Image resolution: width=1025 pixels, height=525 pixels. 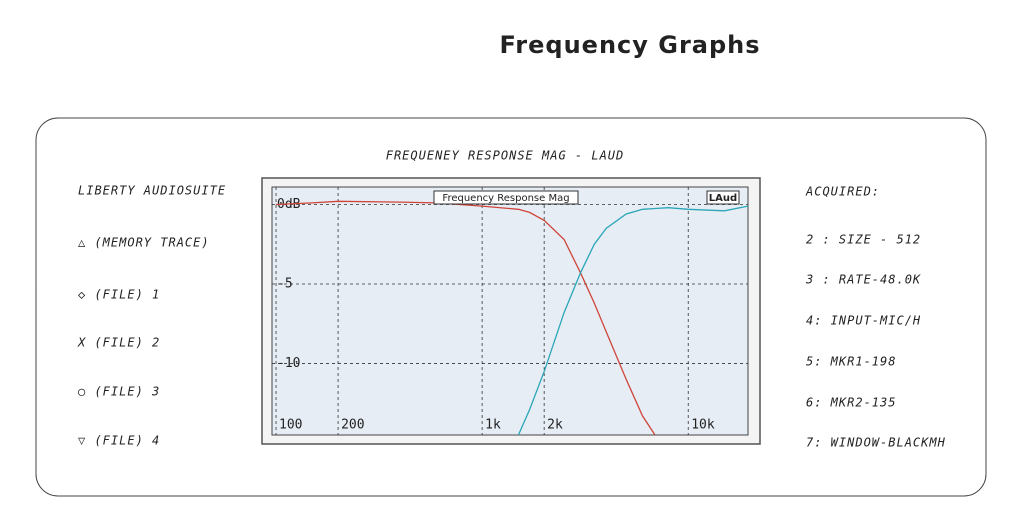 I want to click on right-panel-item: 7: WINDOW-BLACKMH, so click(x=876, y=443).